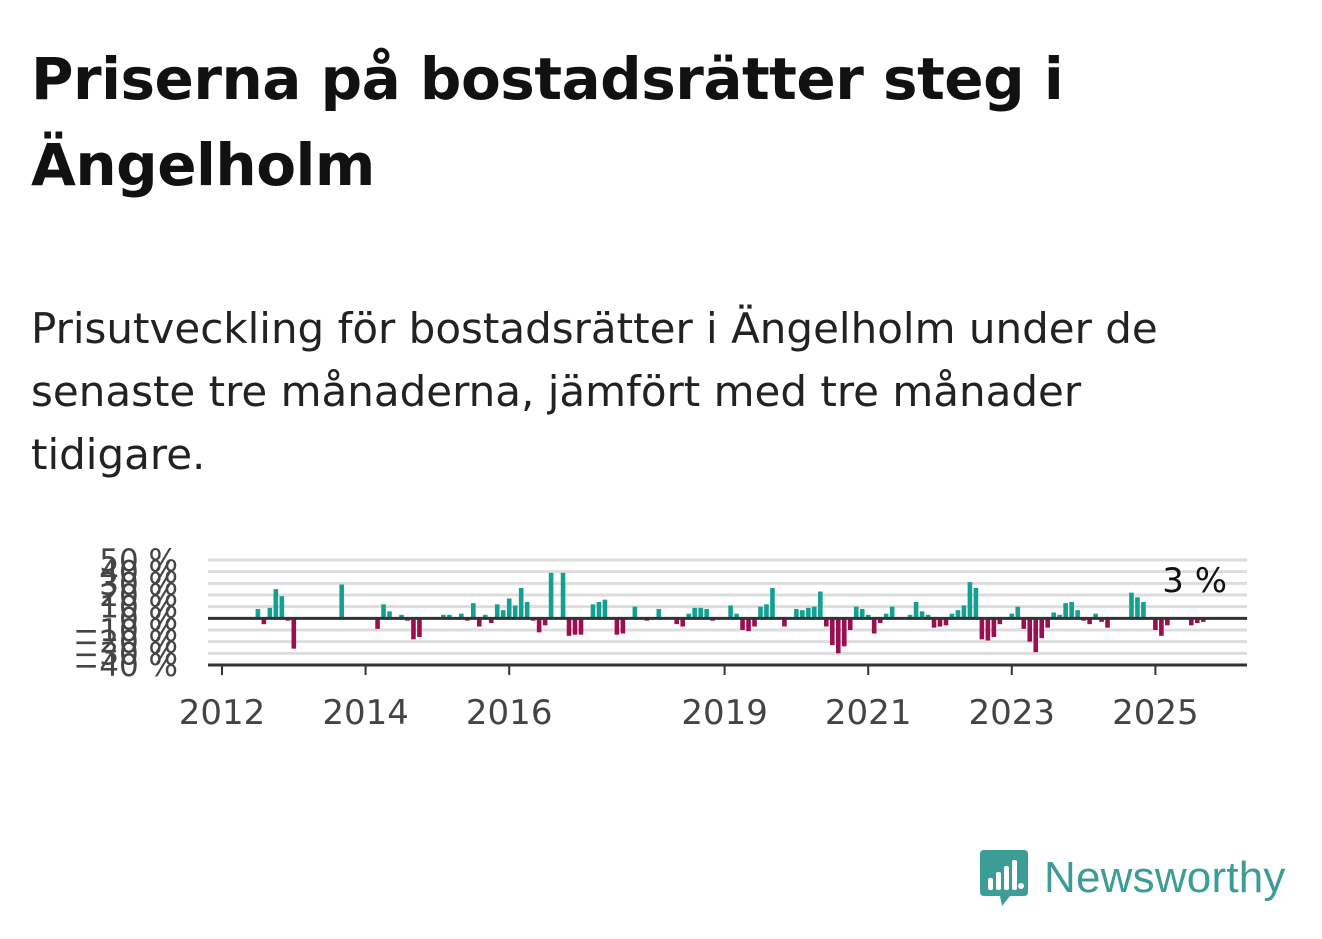 The height and width of the screenshot is (939, 1322). Describe the element at coordinates (365, 713) in the screenshot. I see `x-tick-label: 2014` at that location.